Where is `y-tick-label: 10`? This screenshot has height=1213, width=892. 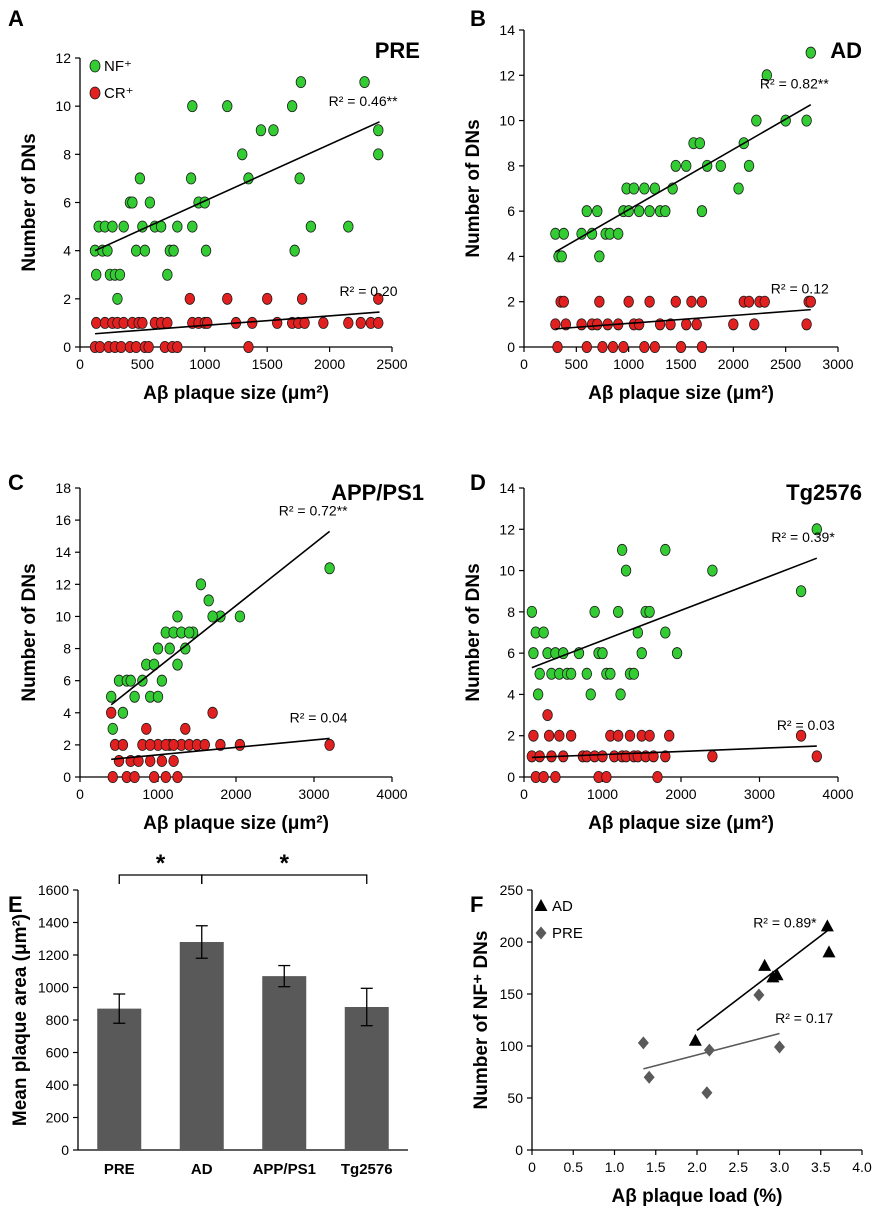
y-tick-label: 10 is located at coordinates (63, 616).